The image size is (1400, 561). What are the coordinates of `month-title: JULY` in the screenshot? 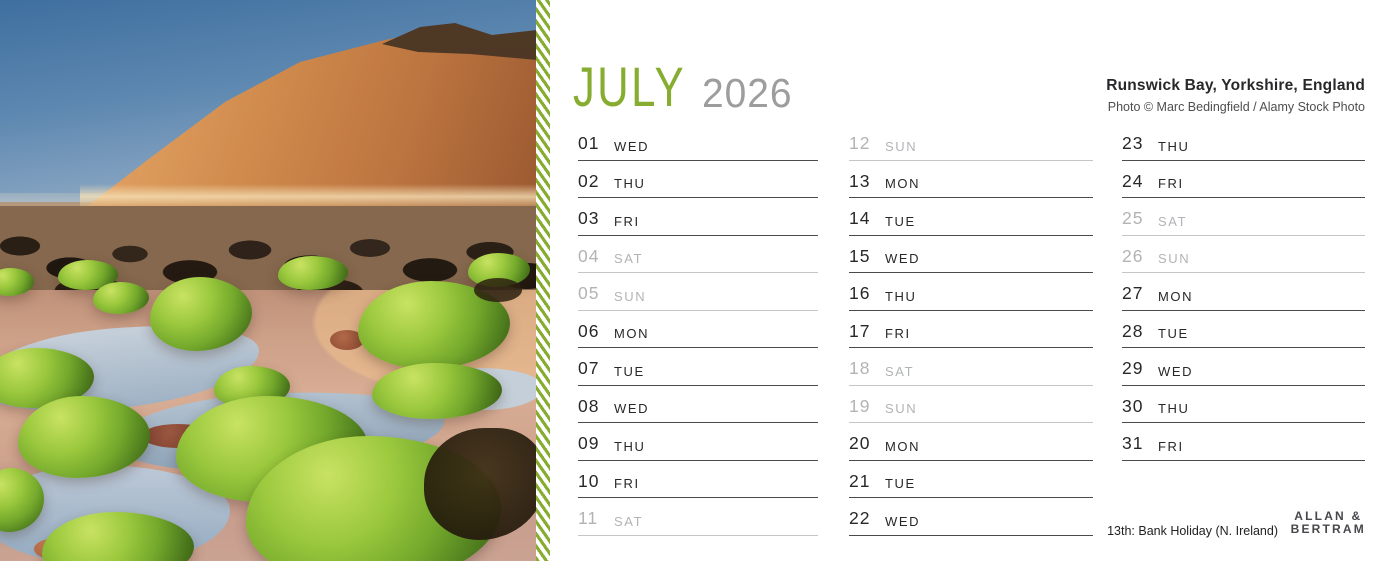 It's located at (629, 86).